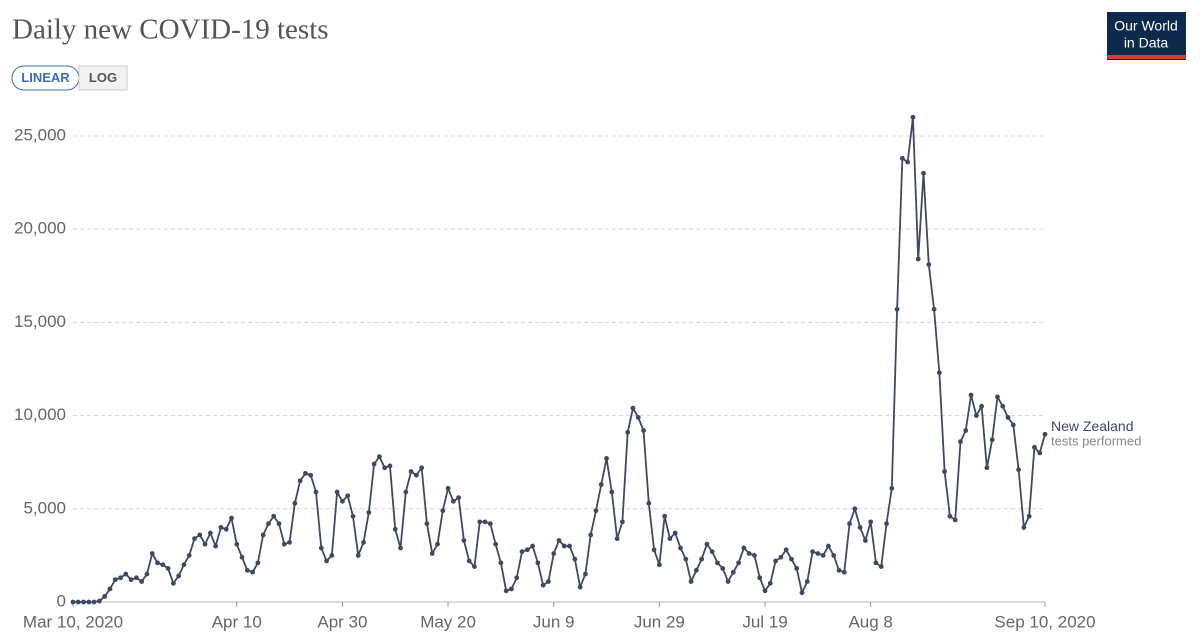 The image size is (1200, 641). What do you see at coordinates (237, 621) in the screenshot?
I see `x-tick-label: Apr 10` at bounding box center [237, 621].